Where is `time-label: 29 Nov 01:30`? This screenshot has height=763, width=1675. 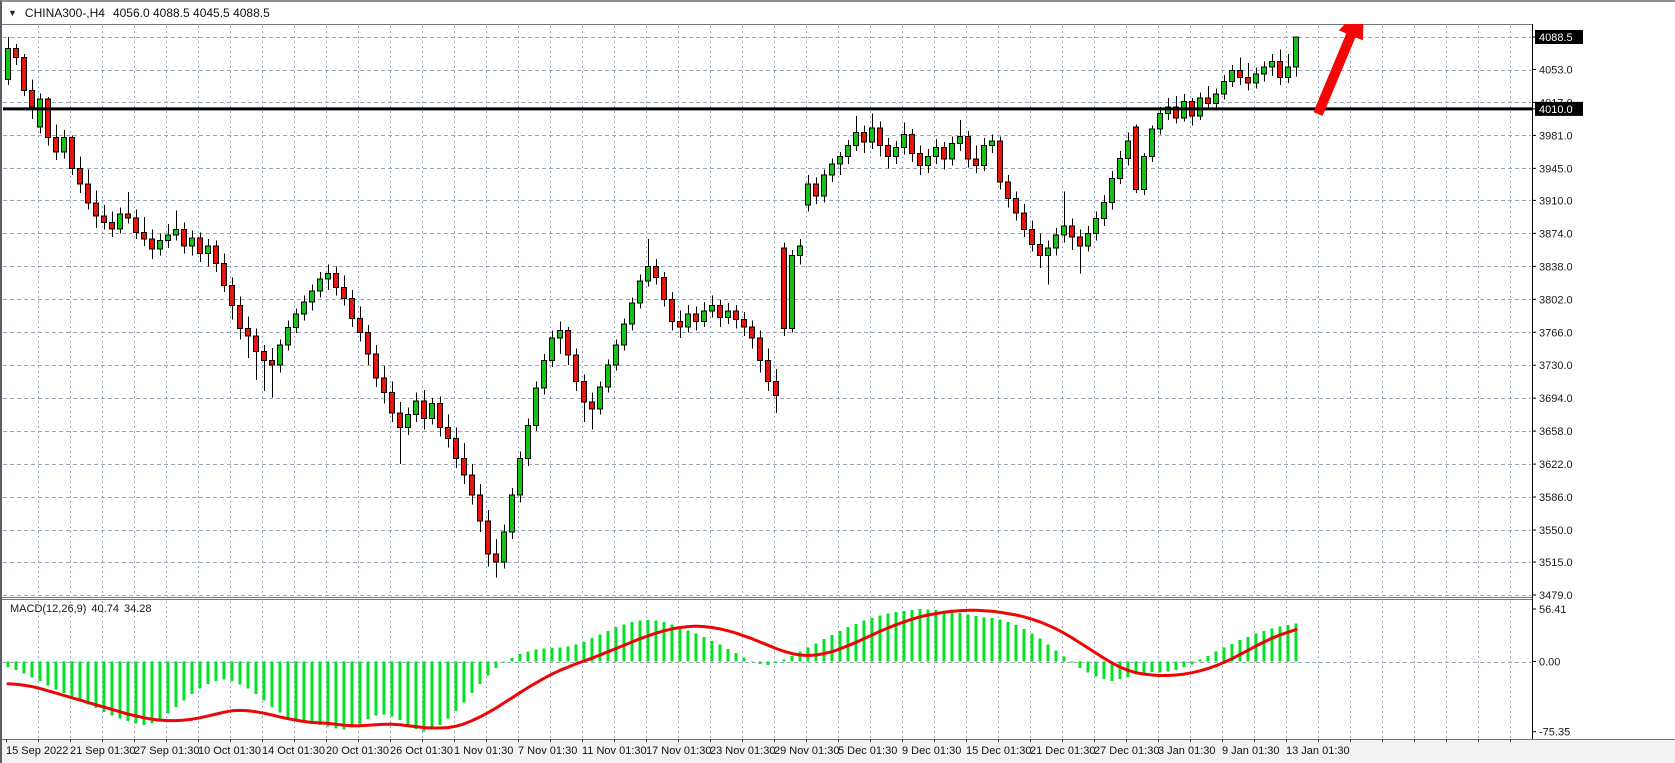 time-label: 29 Nov 01:30 is located at coordinates (806, 751).